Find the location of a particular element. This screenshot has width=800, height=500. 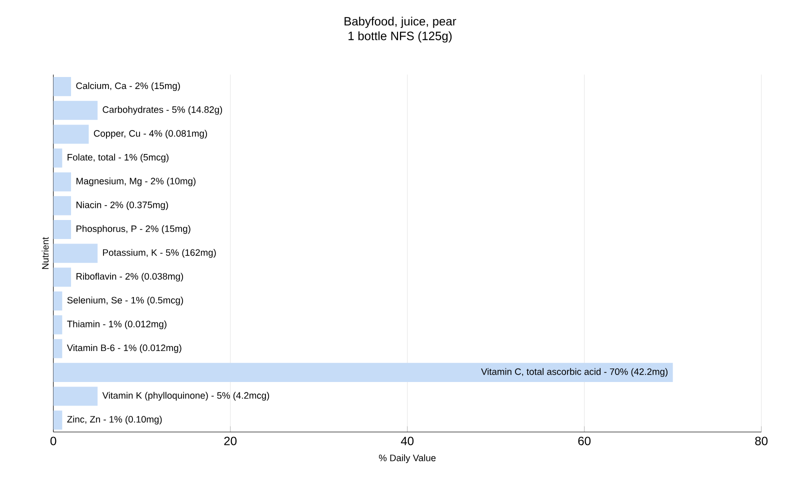

y-tick-label: Carbohydrates - 5% (14.82g) is located at coordinates (162, 110).